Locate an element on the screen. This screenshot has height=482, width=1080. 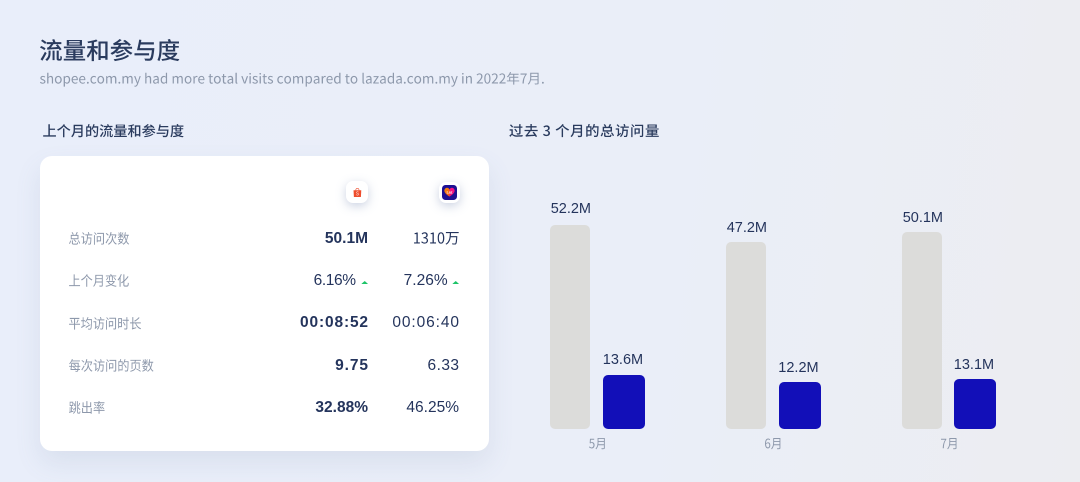
svg-text: Laz is located at coordinates (450, 192).